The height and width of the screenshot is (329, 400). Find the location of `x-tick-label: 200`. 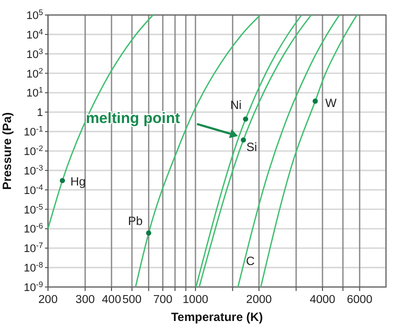

x-tick-label: 200 is located at coordinates (48, 300).